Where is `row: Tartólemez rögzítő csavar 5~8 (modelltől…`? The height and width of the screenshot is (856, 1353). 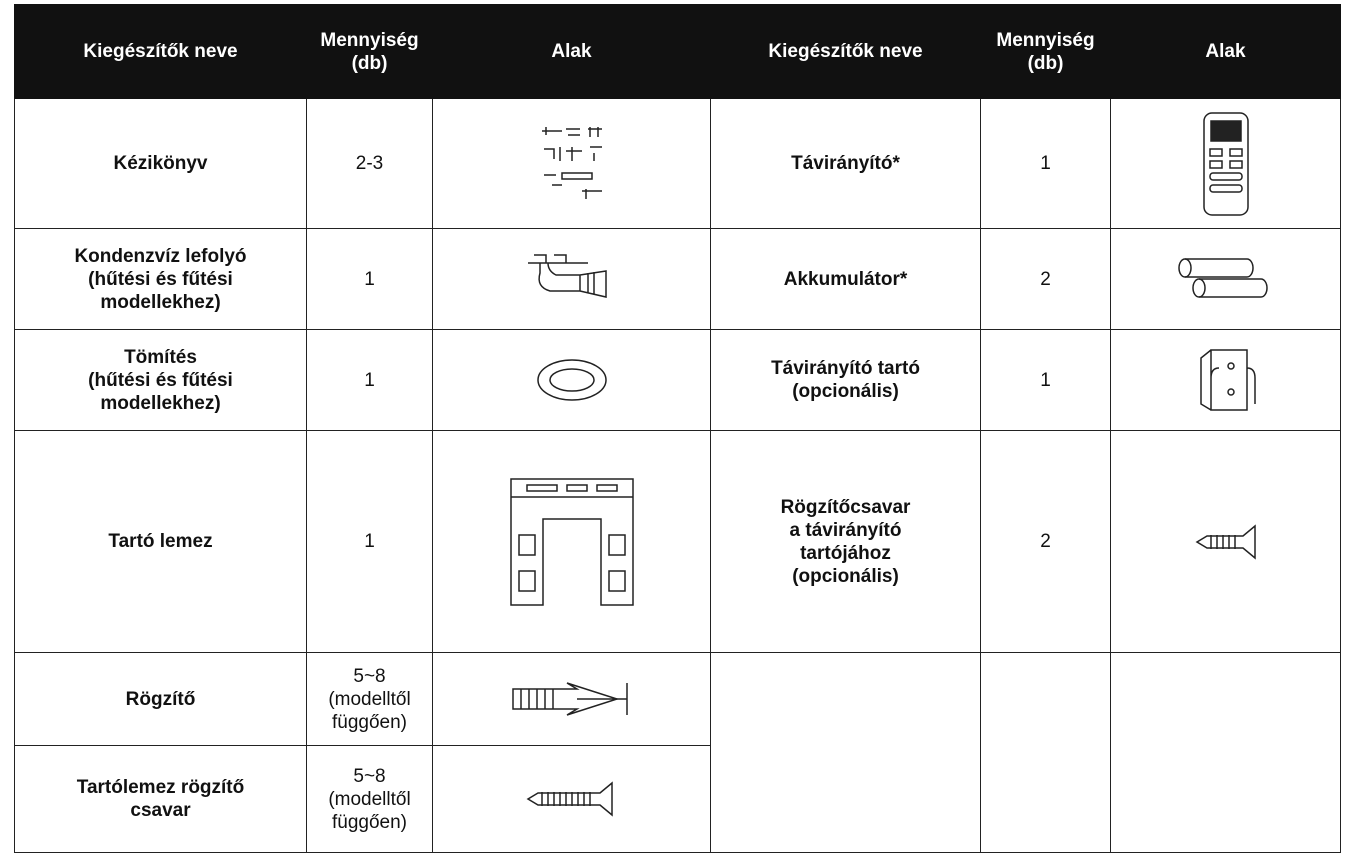
row: Tartólemez rögzítő csavar 5~8 (modelltől… is located at coordinates (677, 799).